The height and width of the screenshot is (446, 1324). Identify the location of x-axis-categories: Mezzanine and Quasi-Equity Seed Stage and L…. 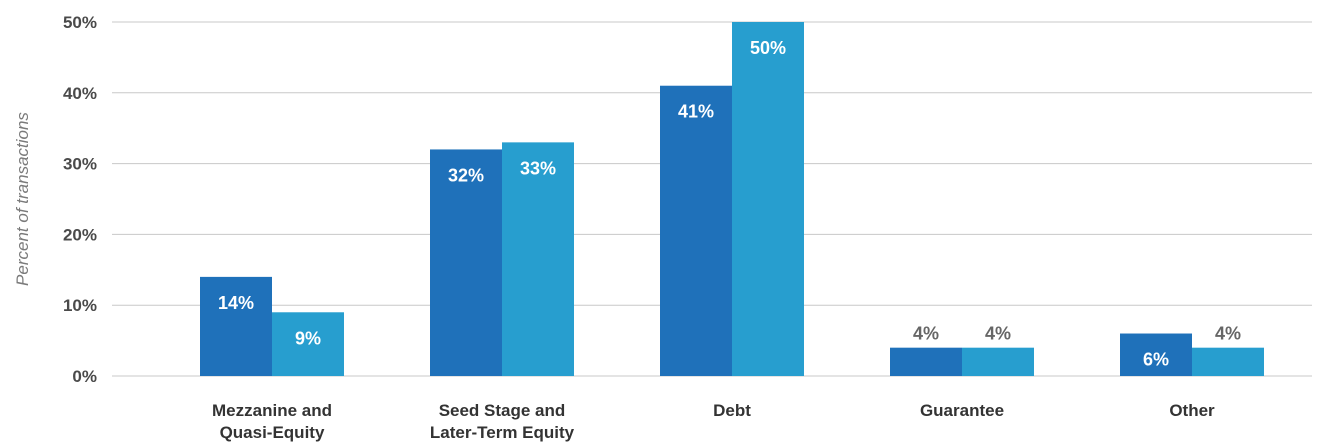
(713, 421).